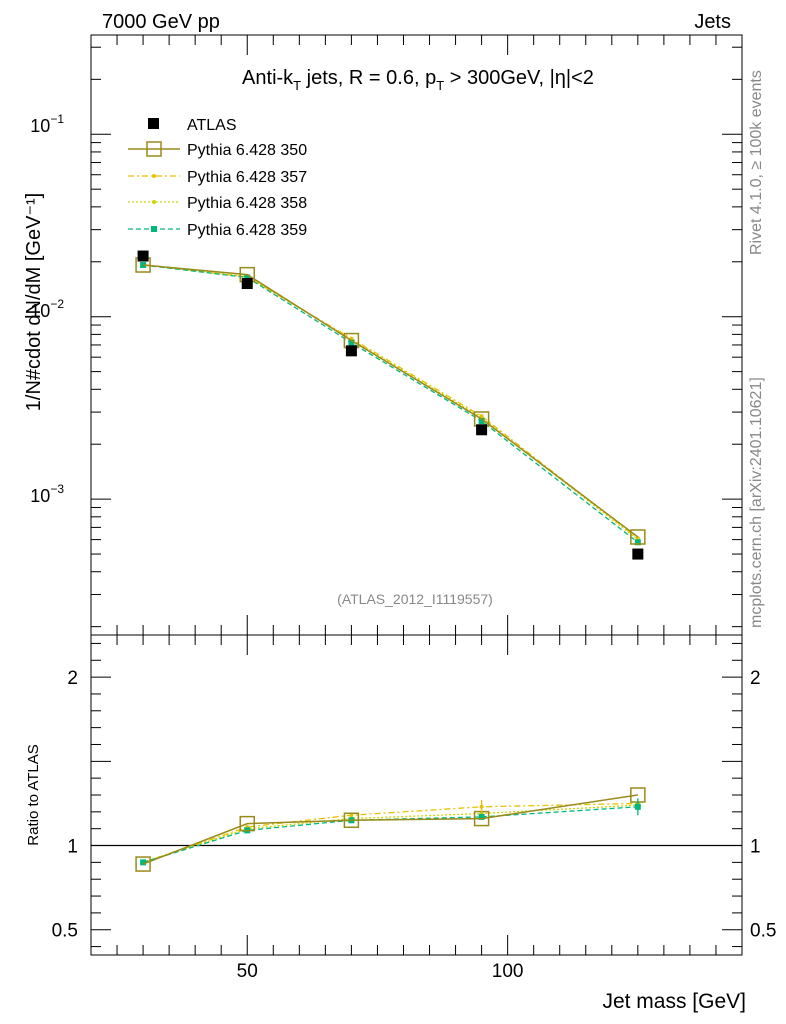 This screenshot has height=1024, width=786. Describe the element at coordinates (756, 162) in the screenshot. I see `rivet-label: Rivet 4.1.0, ≥ 100k events` at that location.